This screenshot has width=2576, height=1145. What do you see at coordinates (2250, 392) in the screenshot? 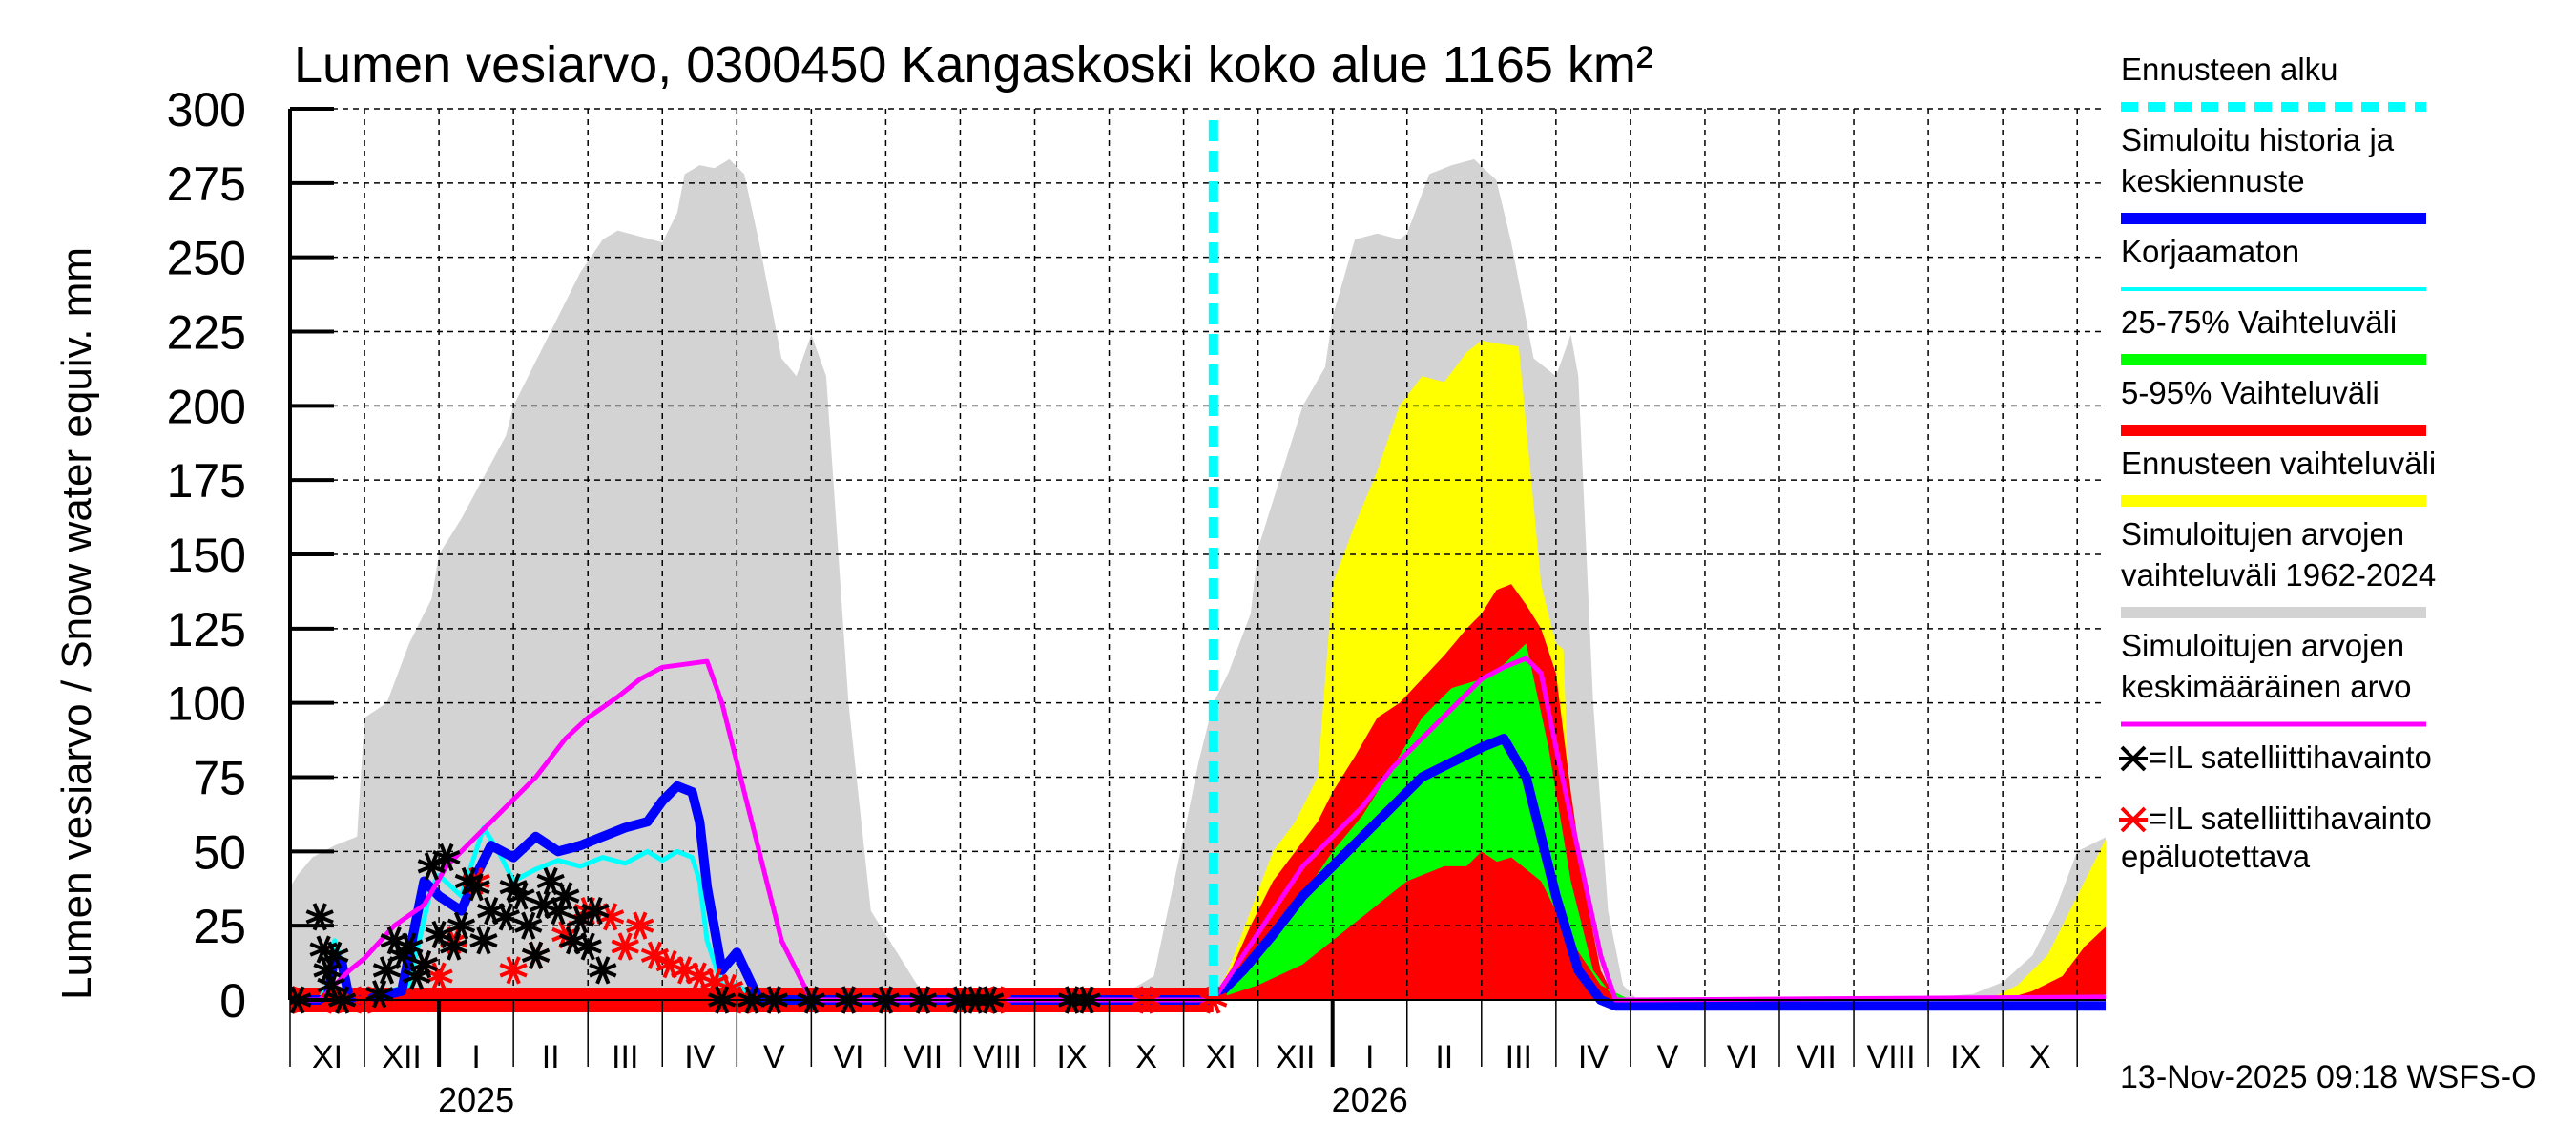
I see `legend-label: 5-95% Vaihteluväli` at bounding box center [2250, 392].